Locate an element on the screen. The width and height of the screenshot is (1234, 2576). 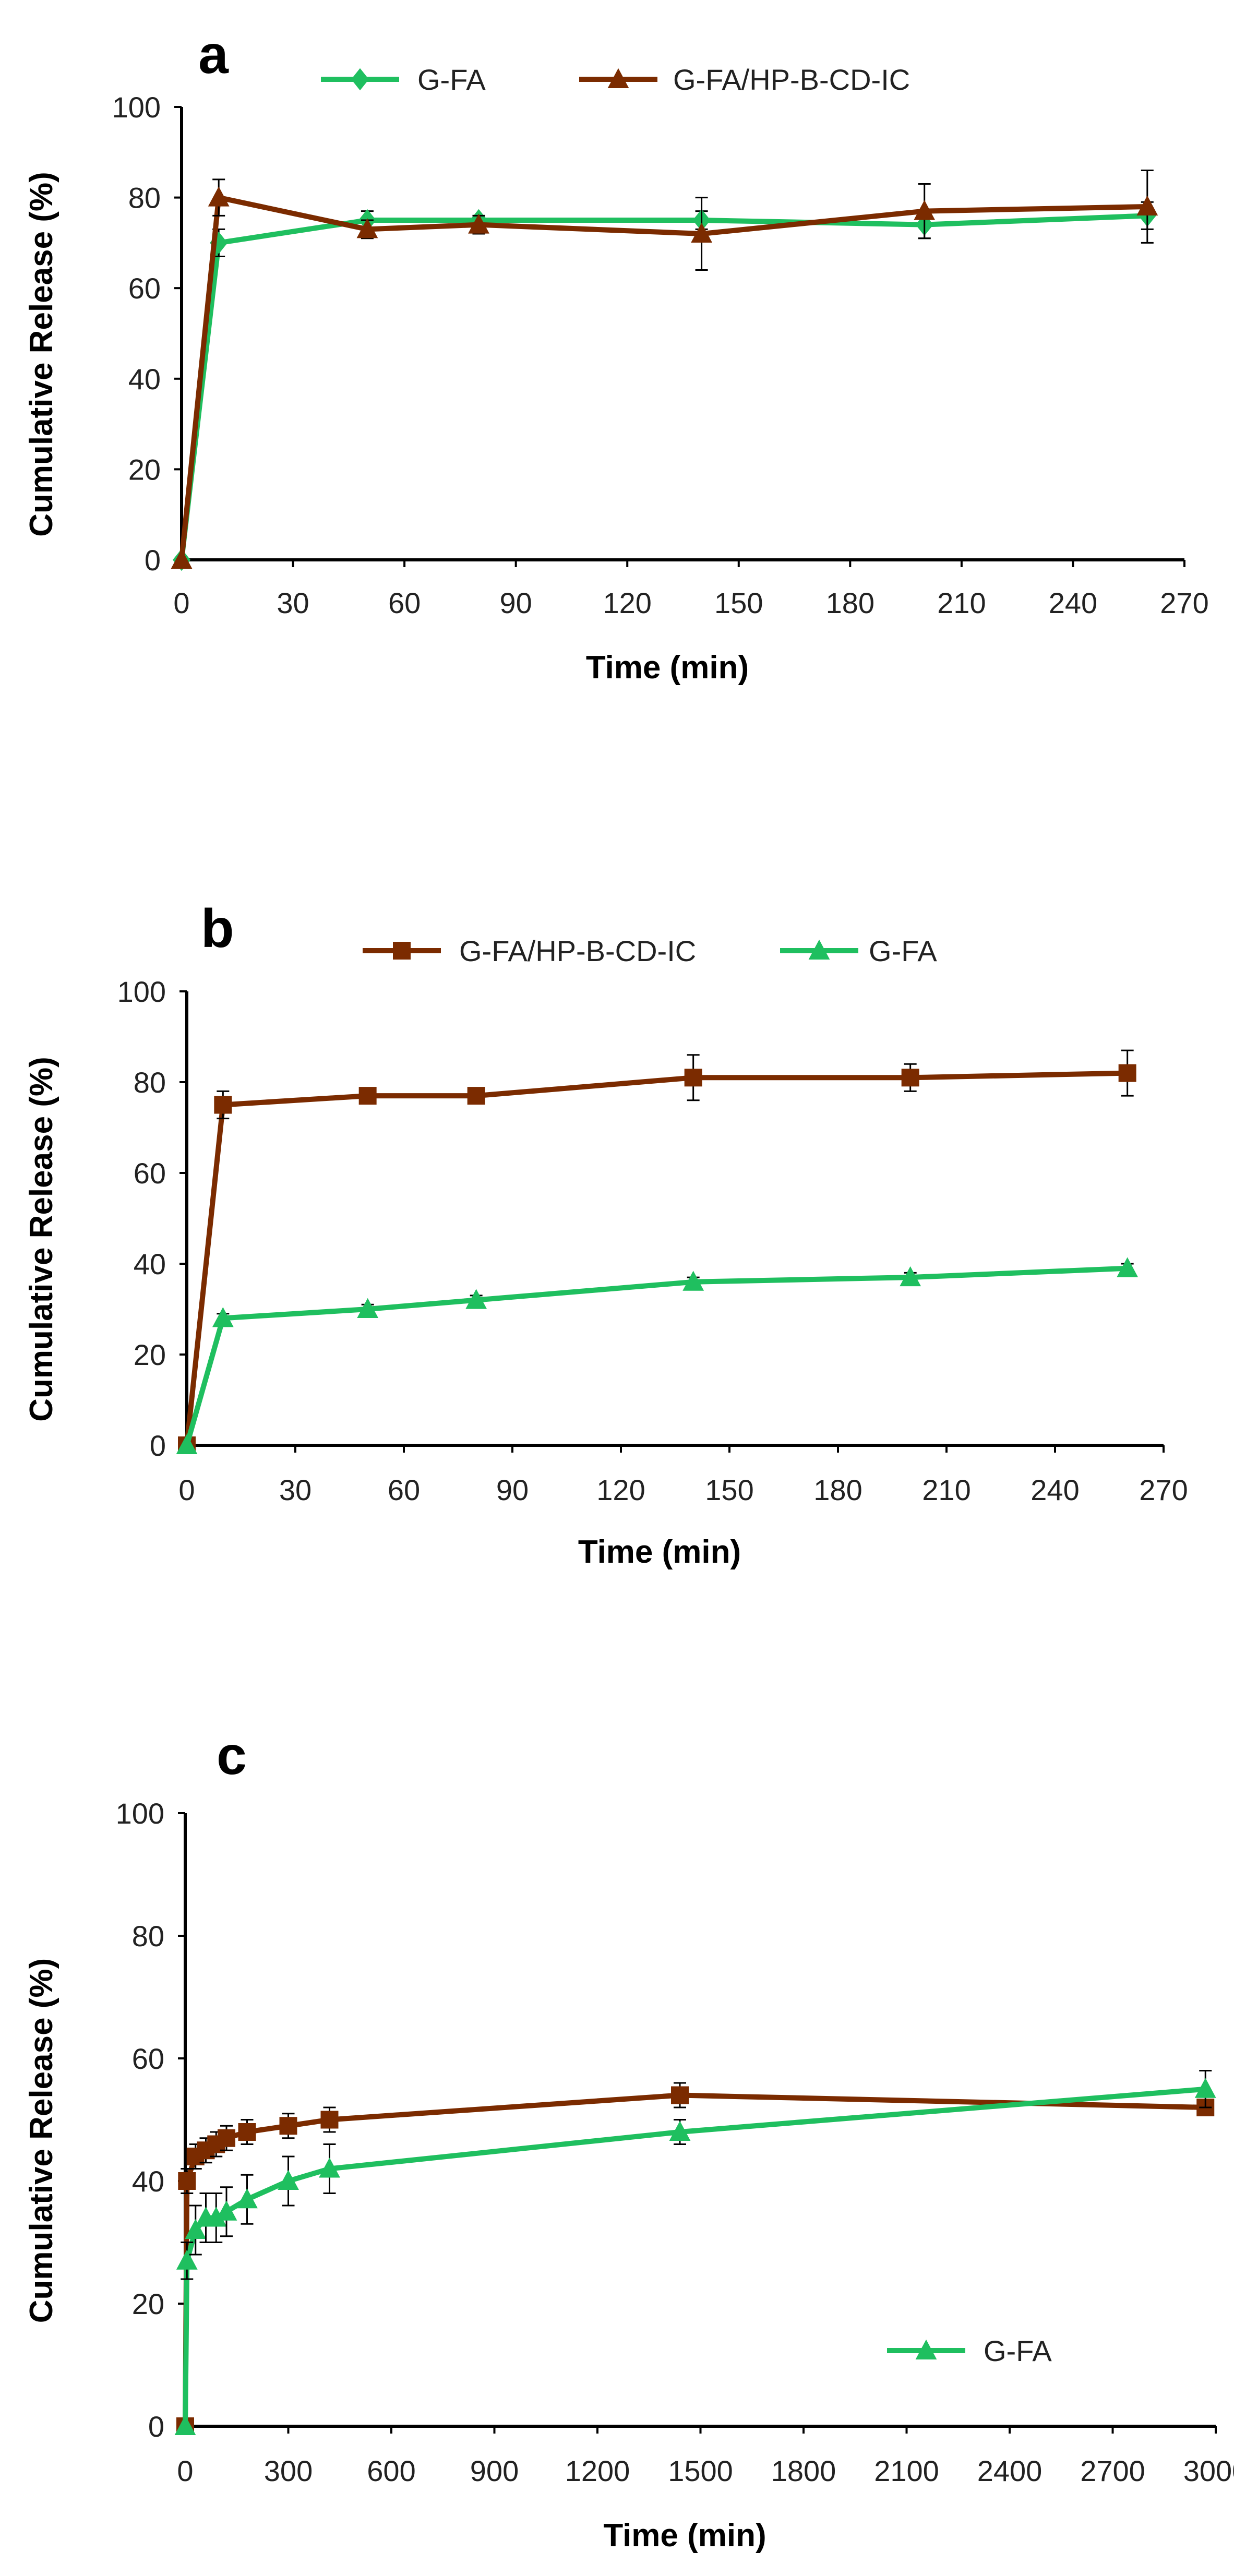
x-tick-label: 0 is located at coordinates (186, 1489).